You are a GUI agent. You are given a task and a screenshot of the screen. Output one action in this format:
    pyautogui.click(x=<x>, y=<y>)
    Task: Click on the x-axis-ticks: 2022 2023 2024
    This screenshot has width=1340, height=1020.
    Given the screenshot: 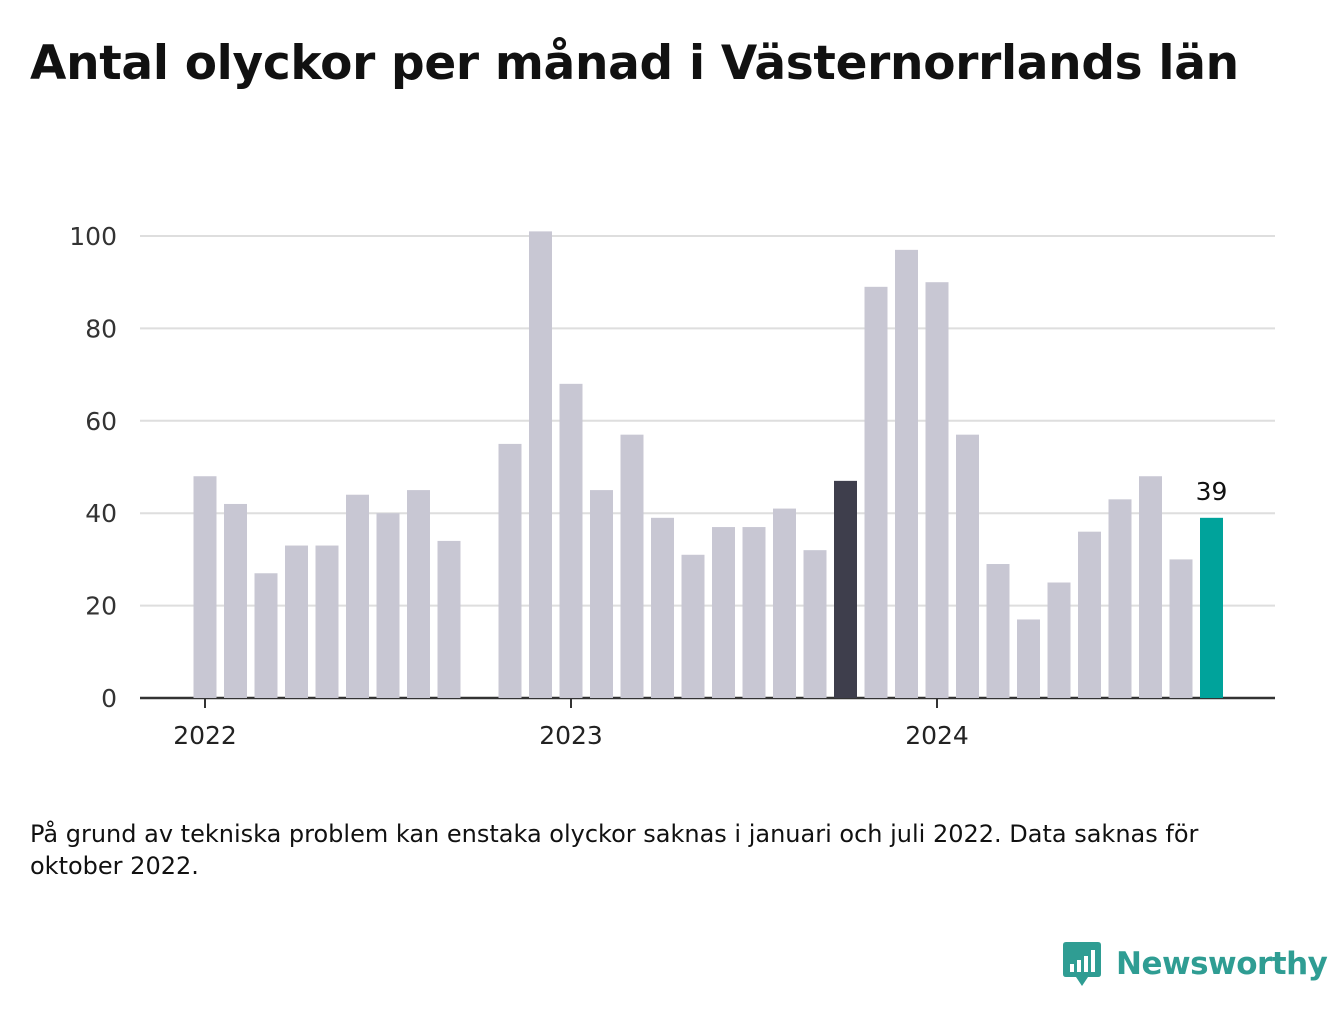 What is the action you would take?
    pyautogui.click(x=571, y=724)
    